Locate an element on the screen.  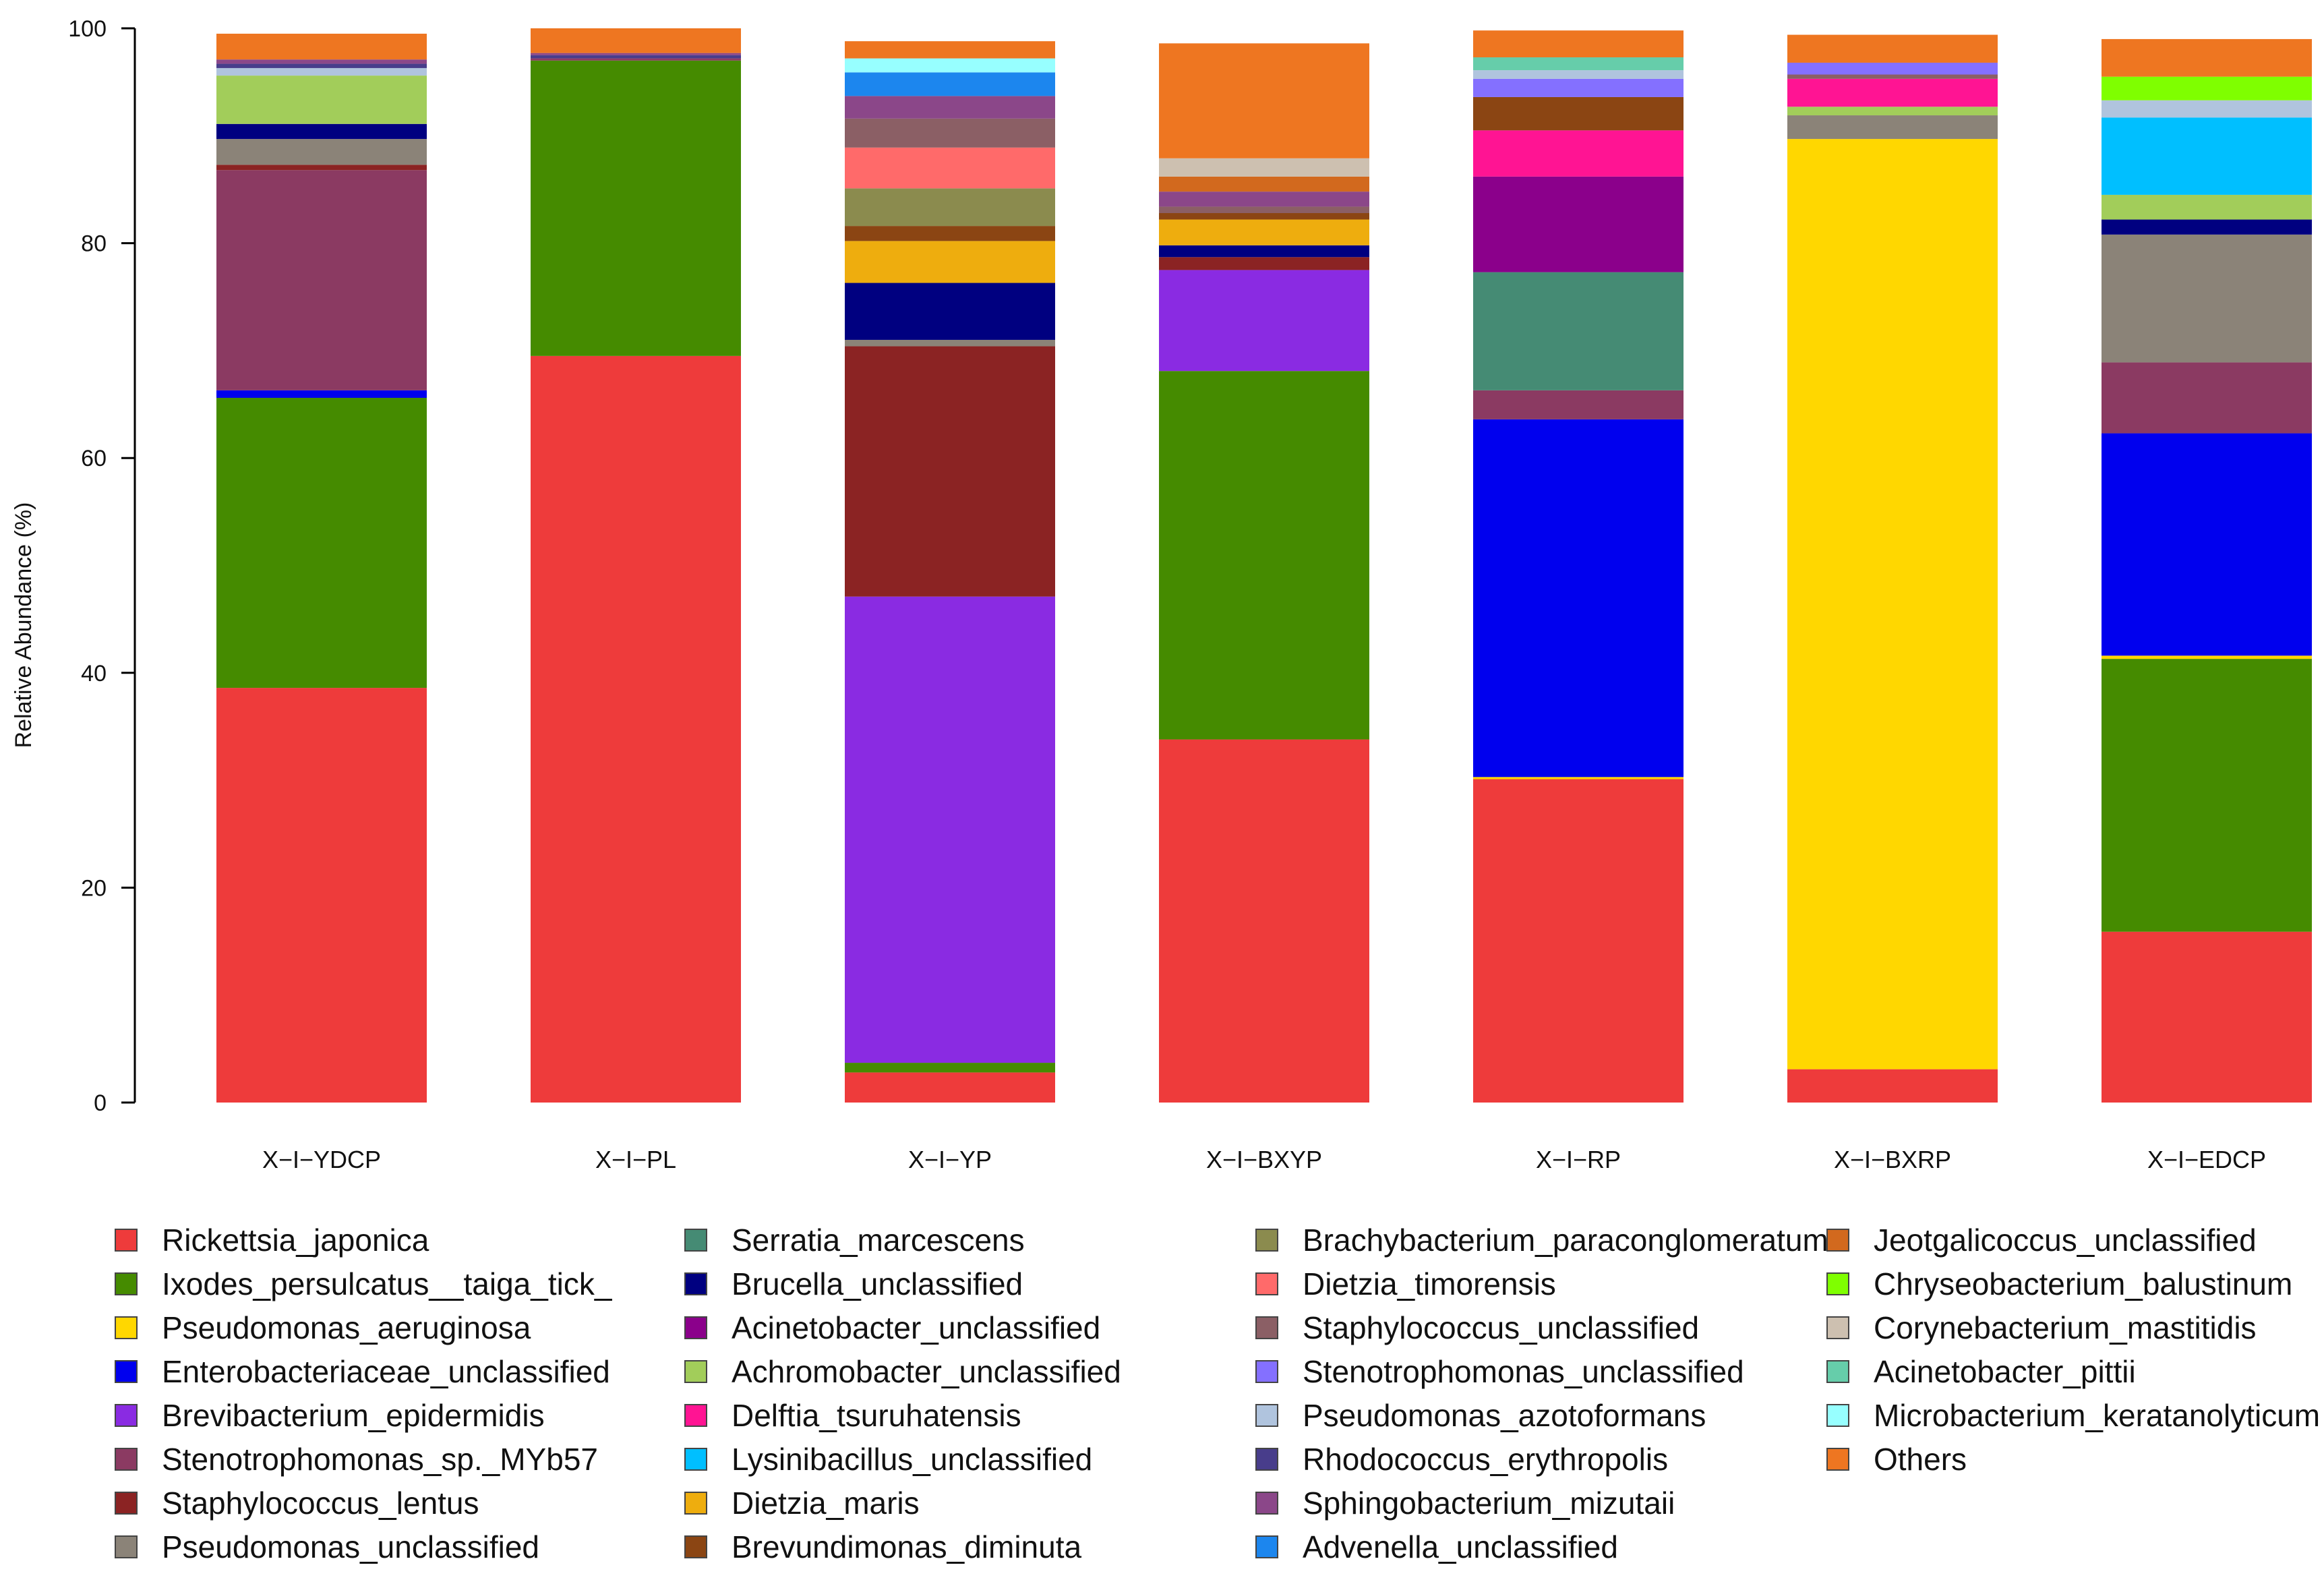
legend-label: Microbacterium_keratanolyticum is located at coordinates (2097, 1415).